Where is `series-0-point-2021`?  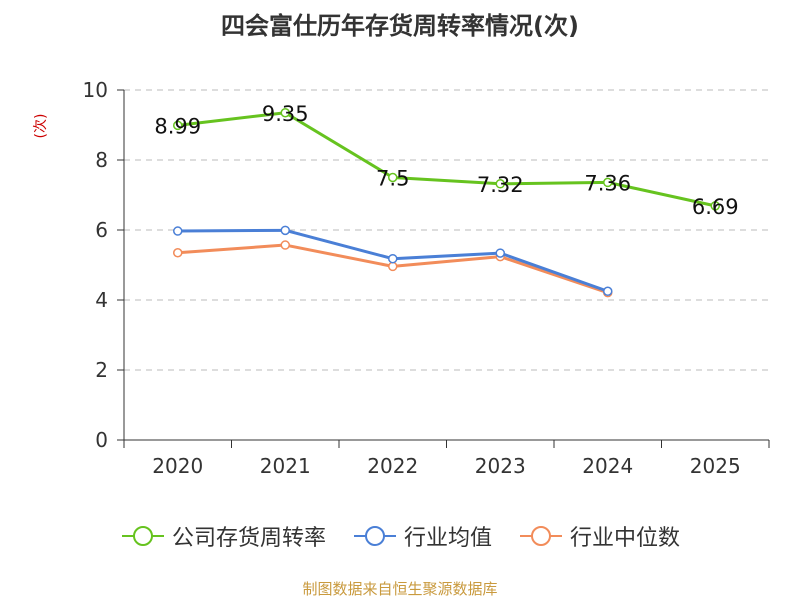
series-0-point-2021 is located at coordinates (285, 113).